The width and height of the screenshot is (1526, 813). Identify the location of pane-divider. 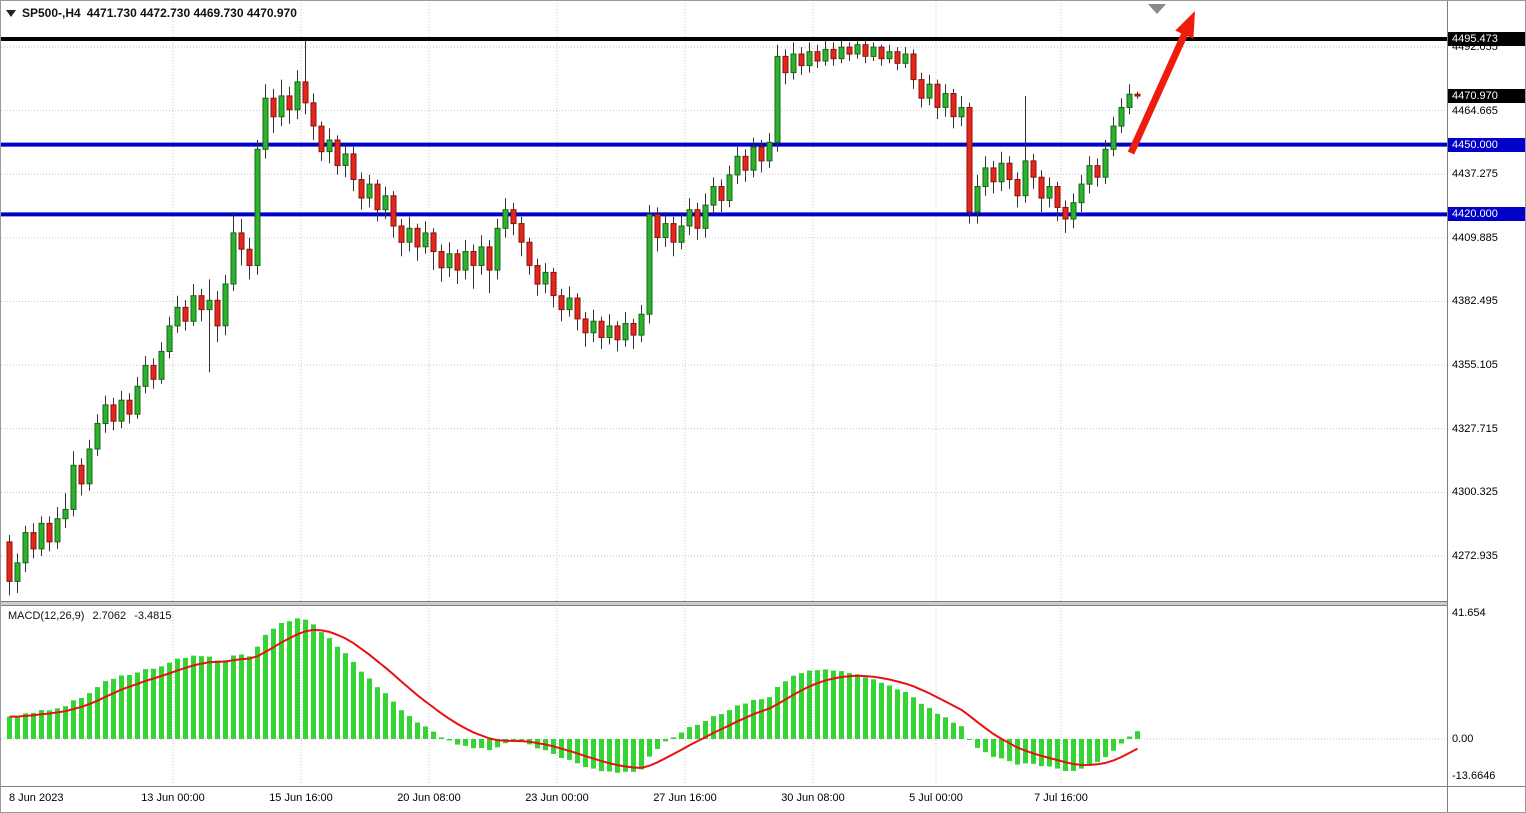
(724, 603).